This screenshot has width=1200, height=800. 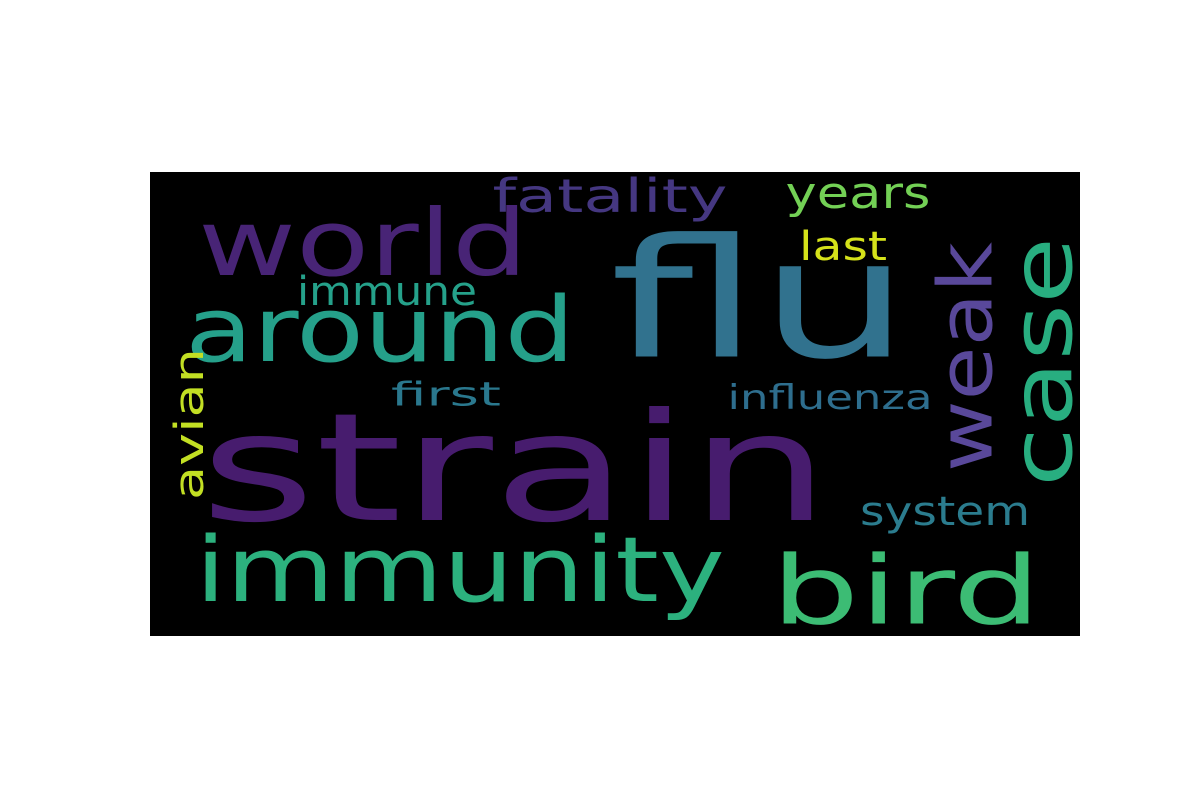 What do you see at coordinates (363, 243) in the screenshot?
I see `word-world: world` at bounding box center [363, 243].